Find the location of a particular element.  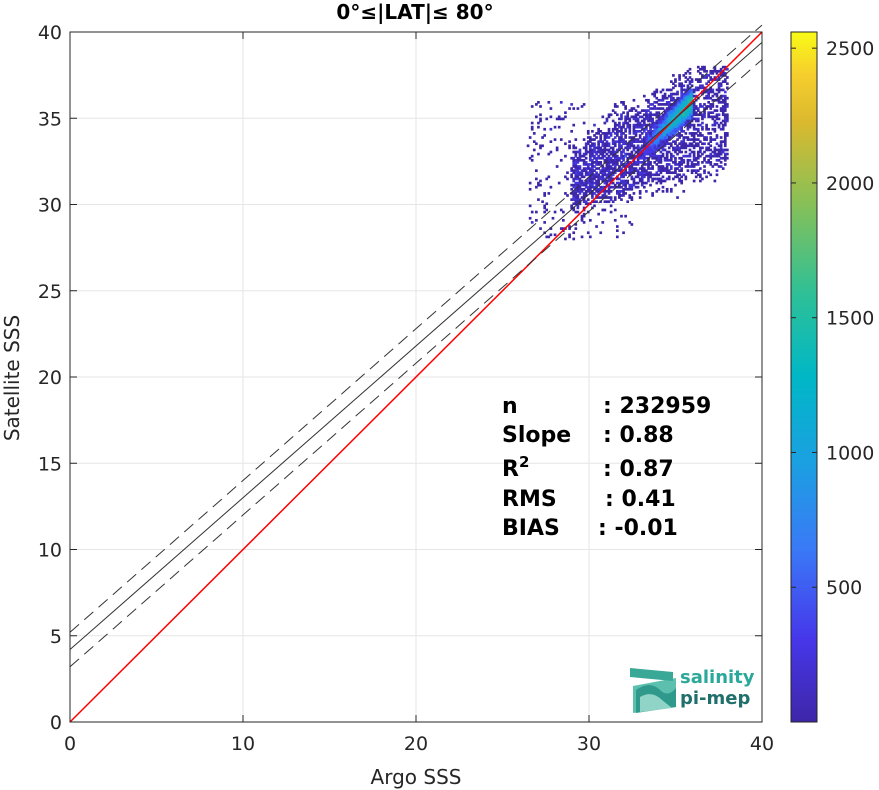

x-axis-label: Argo SSS is located at coordinates (416, 777).